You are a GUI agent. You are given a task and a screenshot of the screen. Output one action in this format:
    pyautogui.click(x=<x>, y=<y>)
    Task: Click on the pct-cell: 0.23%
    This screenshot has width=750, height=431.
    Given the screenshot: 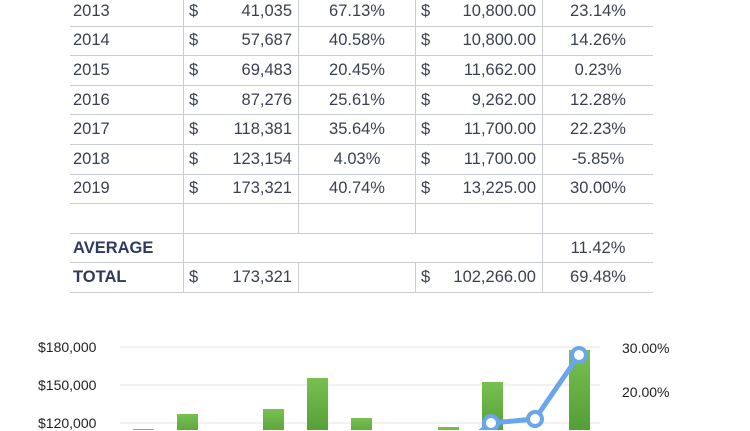 What is the action you would take?
    pyautogui.click(x=597, y=70)
    